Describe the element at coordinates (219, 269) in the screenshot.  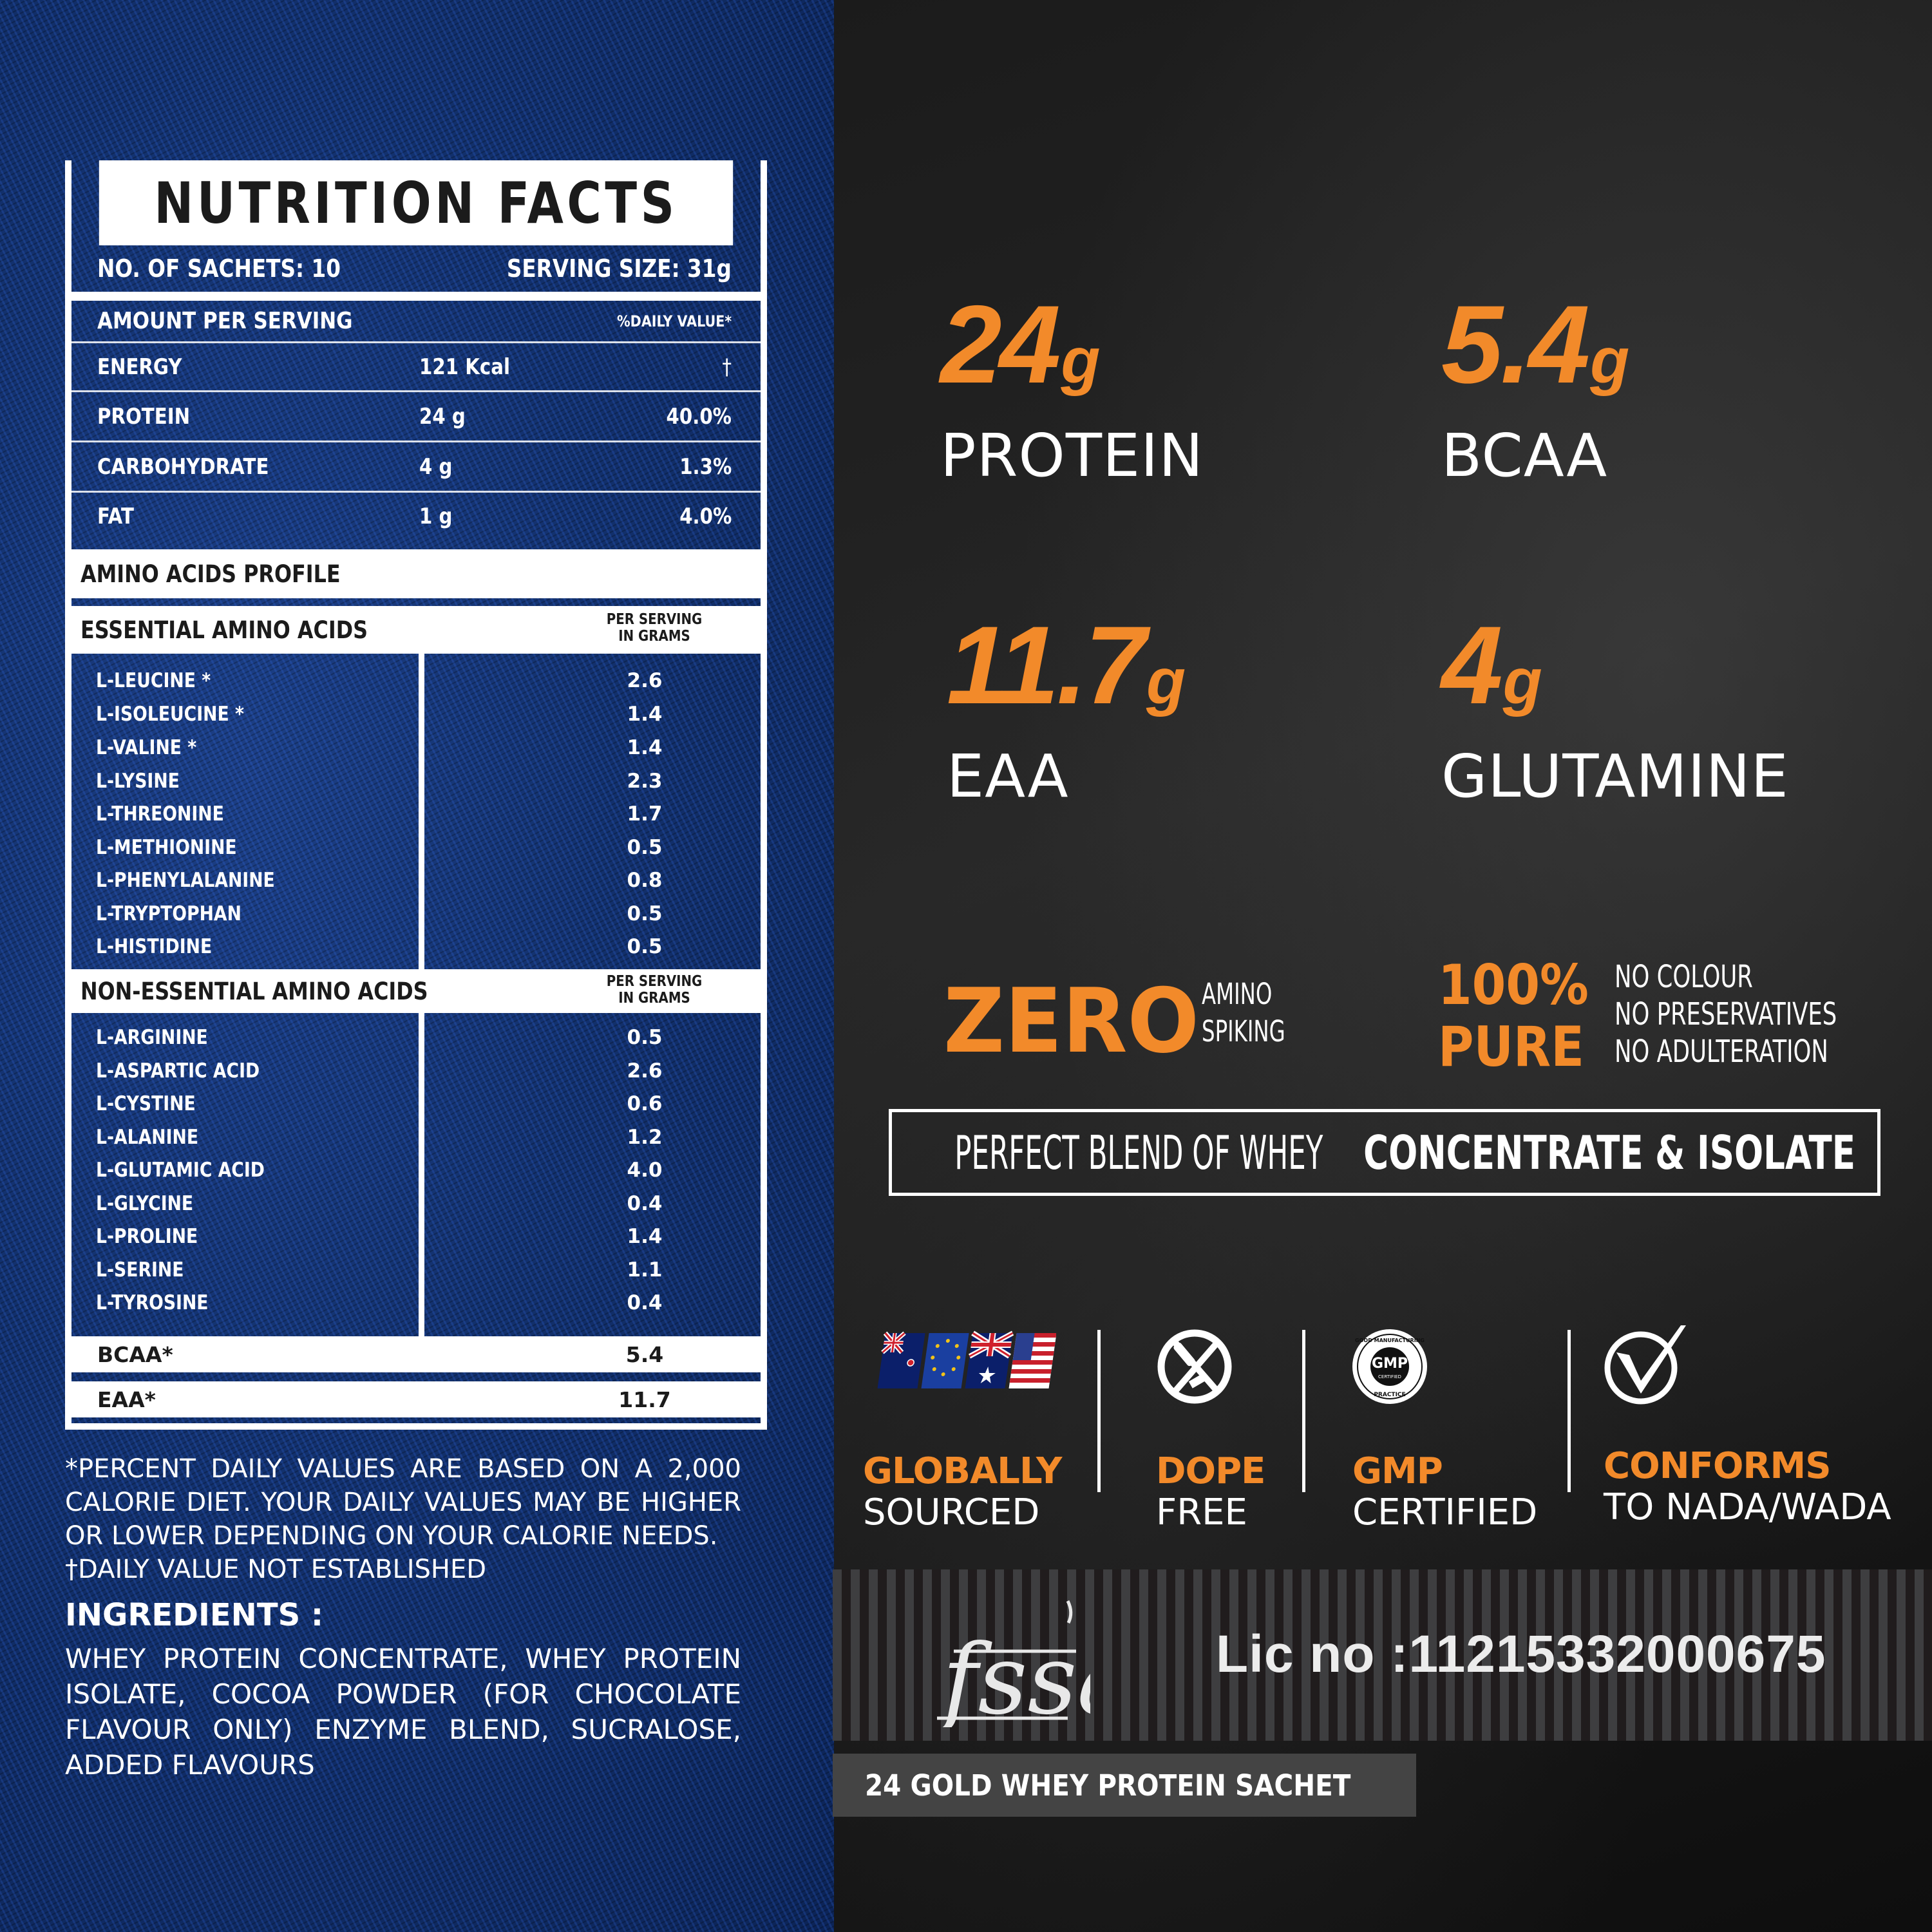
I see `sachets-count: NO. OF SACHETS: 10` at that location.